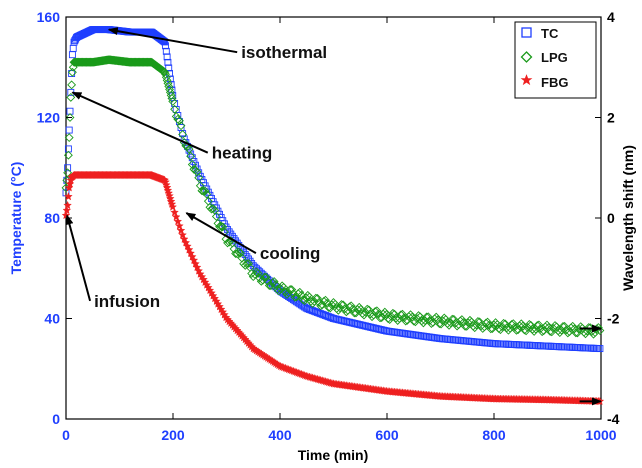 The image size is (642, 468). What do you see at coordinates (127, 301) in the screenshot?
I see `annotation-label: infusion` at bounding box center [127, 301].